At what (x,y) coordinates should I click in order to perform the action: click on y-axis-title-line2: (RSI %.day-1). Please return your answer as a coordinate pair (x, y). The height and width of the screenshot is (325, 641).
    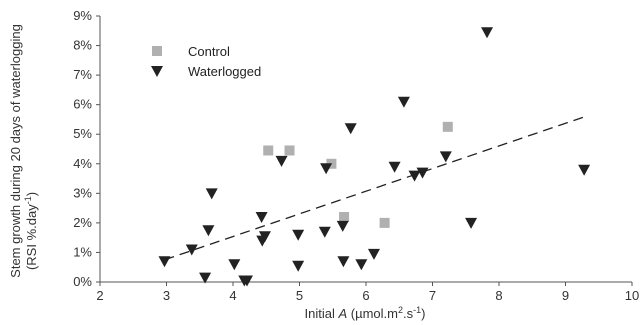
    Looking at the image, I should click on (31, 231).